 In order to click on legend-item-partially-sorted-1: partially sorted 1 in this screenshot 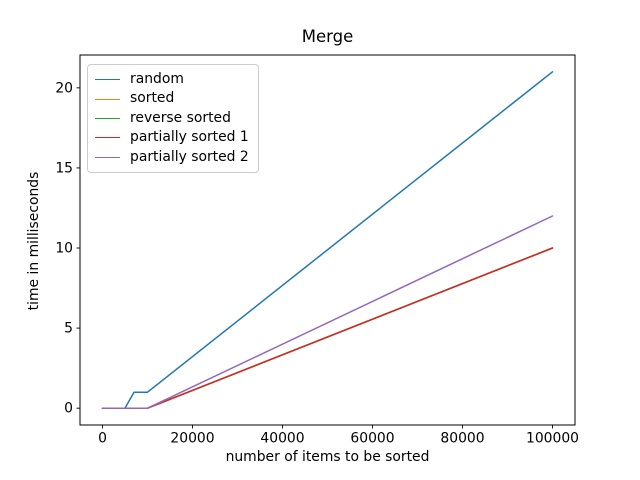, I will do `click(172, 137)`.